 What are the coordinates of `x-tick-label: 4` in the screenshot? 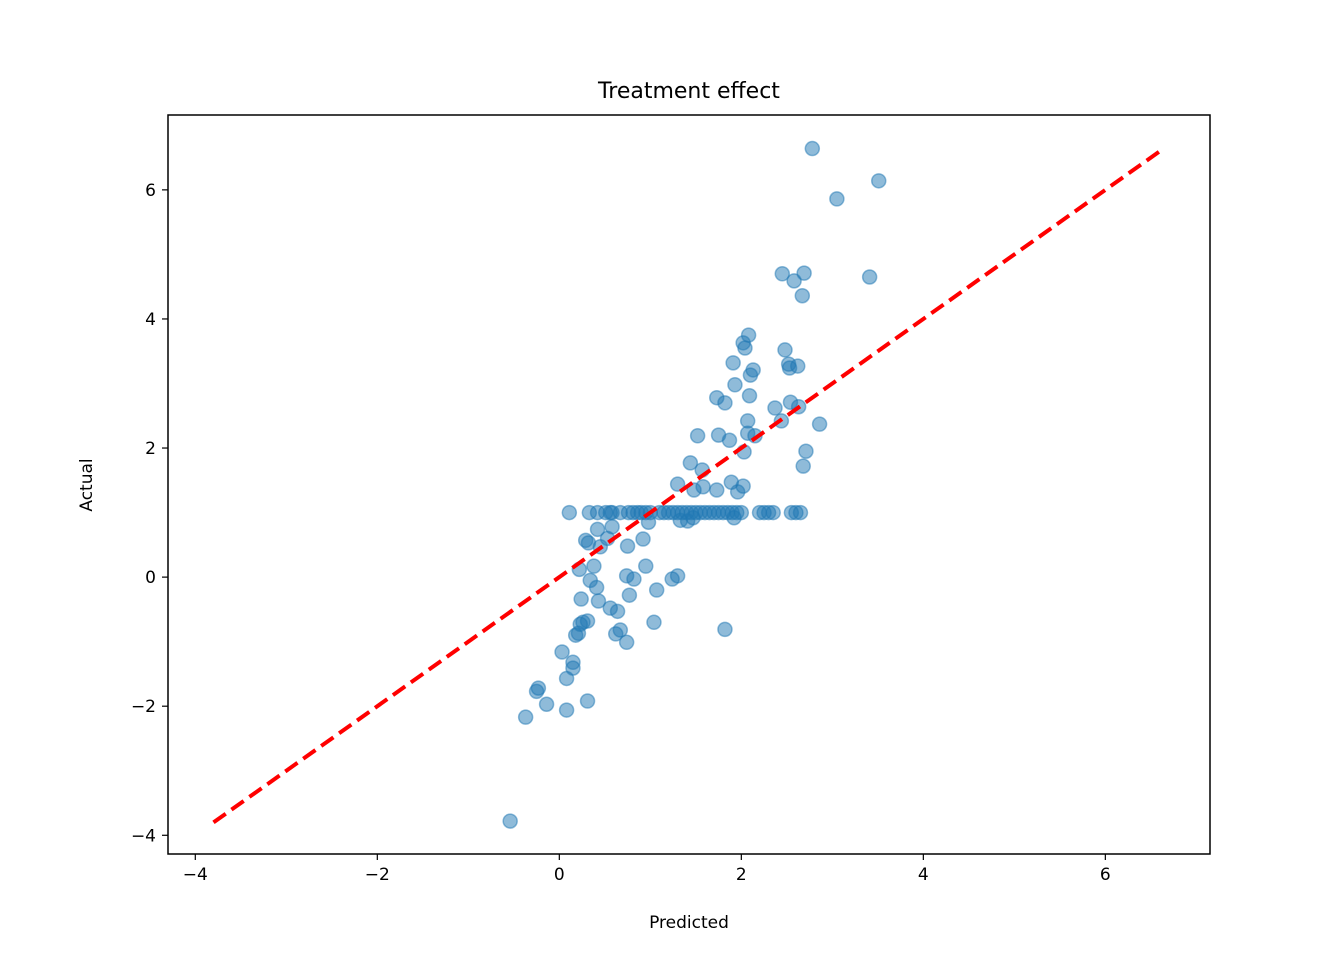 It's located at (923, 875).